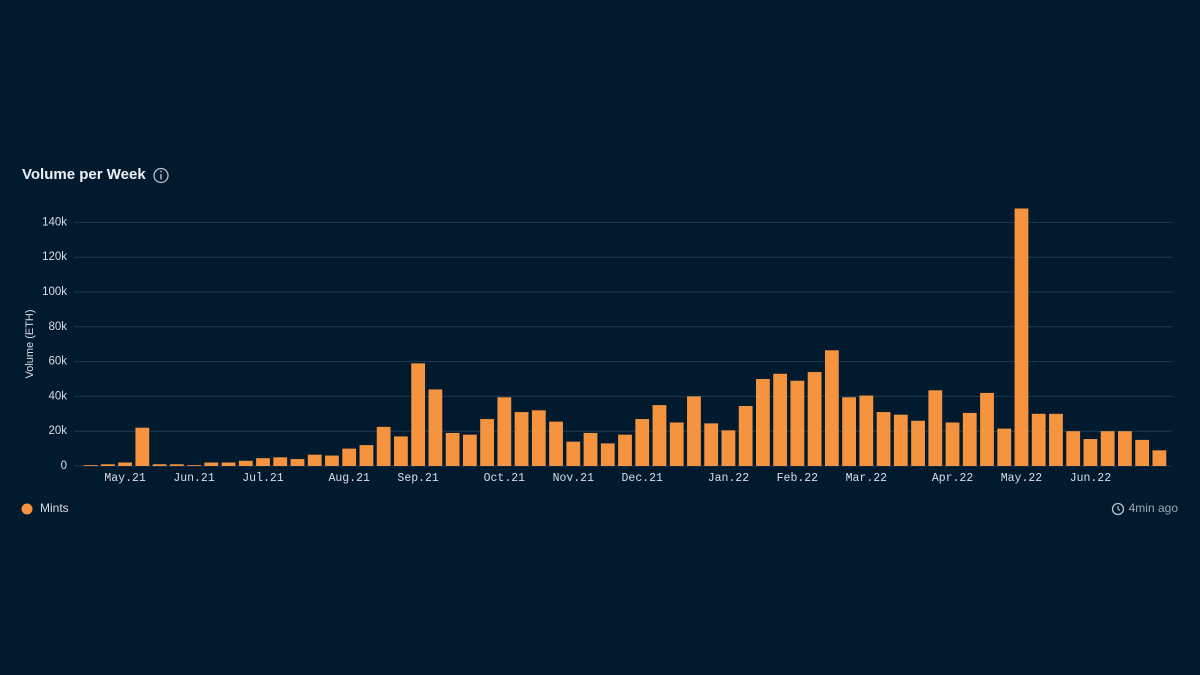 The width and height of the screenshot is (1200, 675). Describe the element at coordinates (54, 292) in the screenshot. I see `y-tick-label: 100k` at that location.